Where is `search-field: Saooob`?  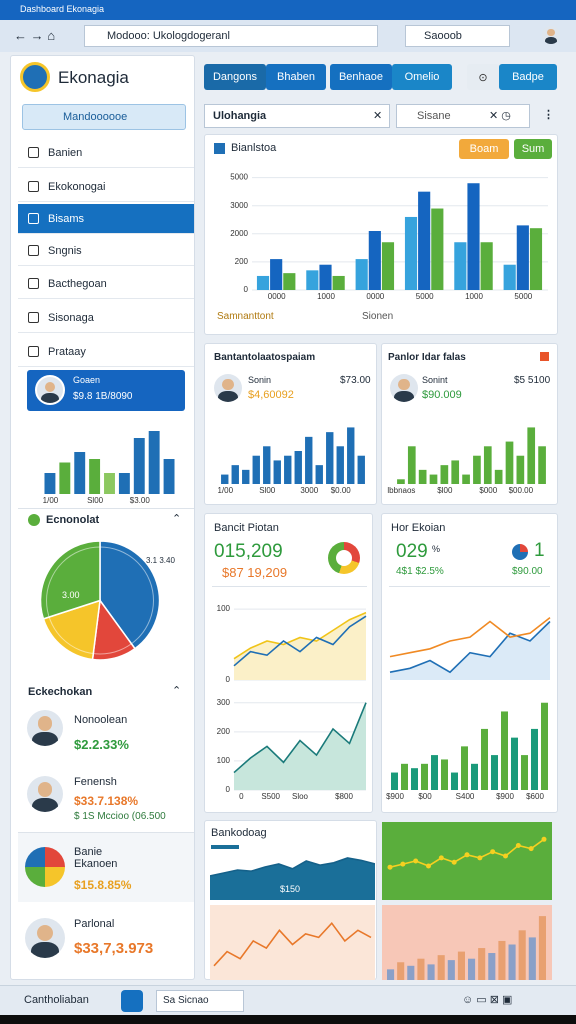
search-field: Saooob is located at coordinates (457, 36).